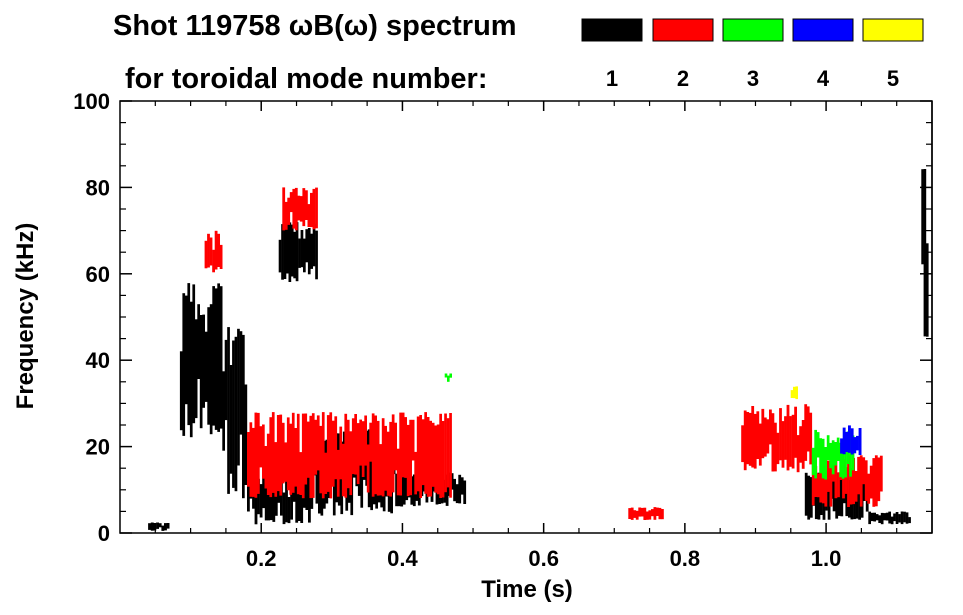 Image resolution: width=963 pixels, height=615 pixels. I want to click on mode-3-region, so click(448, 377).